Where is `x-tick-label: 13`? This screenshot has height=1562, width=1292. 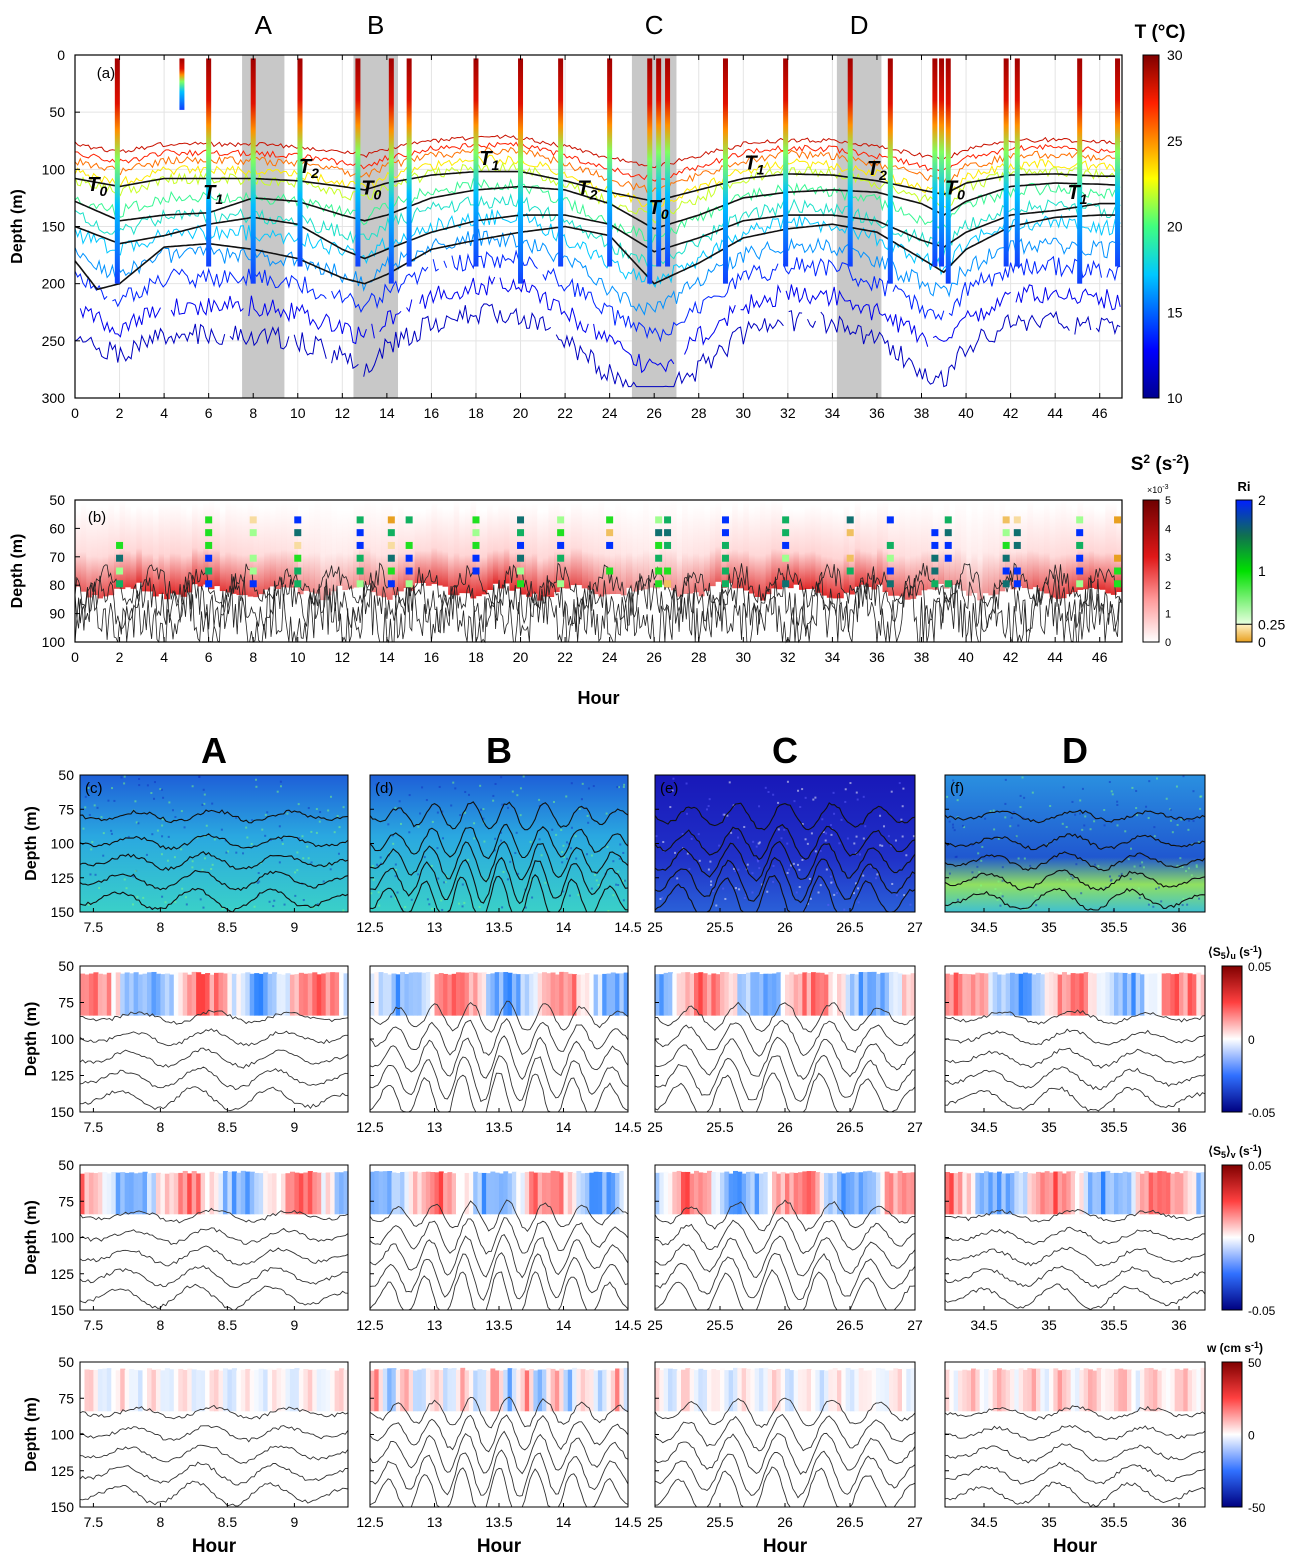 x-tick-label: 13 is located at coordinates (435, 1522).